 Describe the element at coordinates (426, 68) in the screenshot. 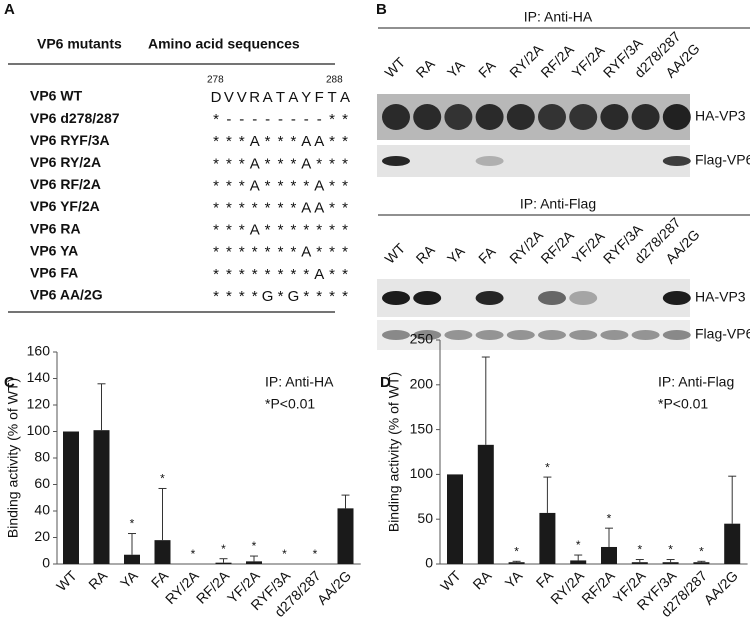

I see `lane-label: RA` at that location.